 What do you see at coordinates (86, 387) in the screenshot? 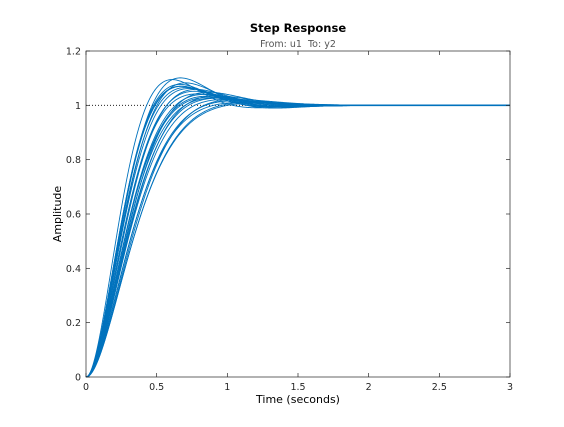
I see `x-tick-label: 0` at bounding box center [86, 387].